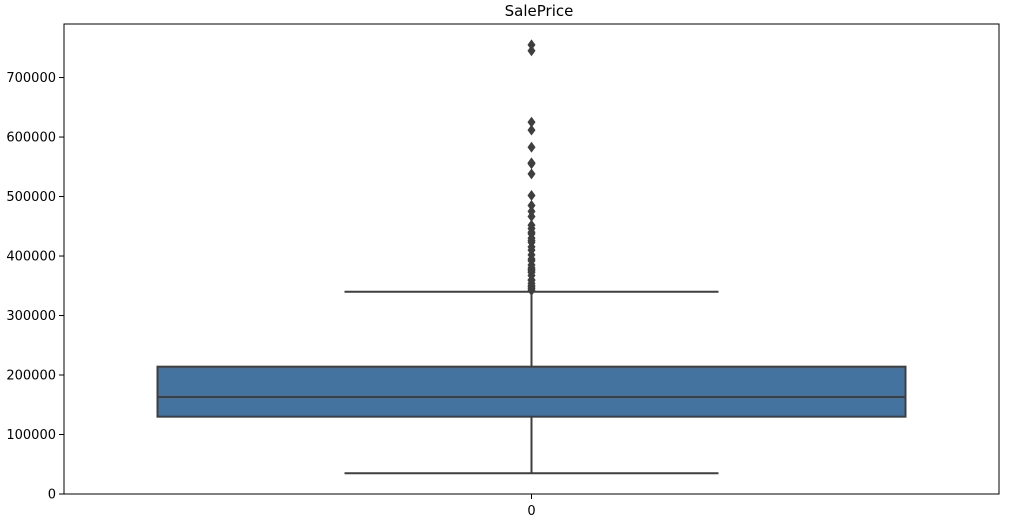  I want to click on y-tick-label: 300000, so click(31, 316).